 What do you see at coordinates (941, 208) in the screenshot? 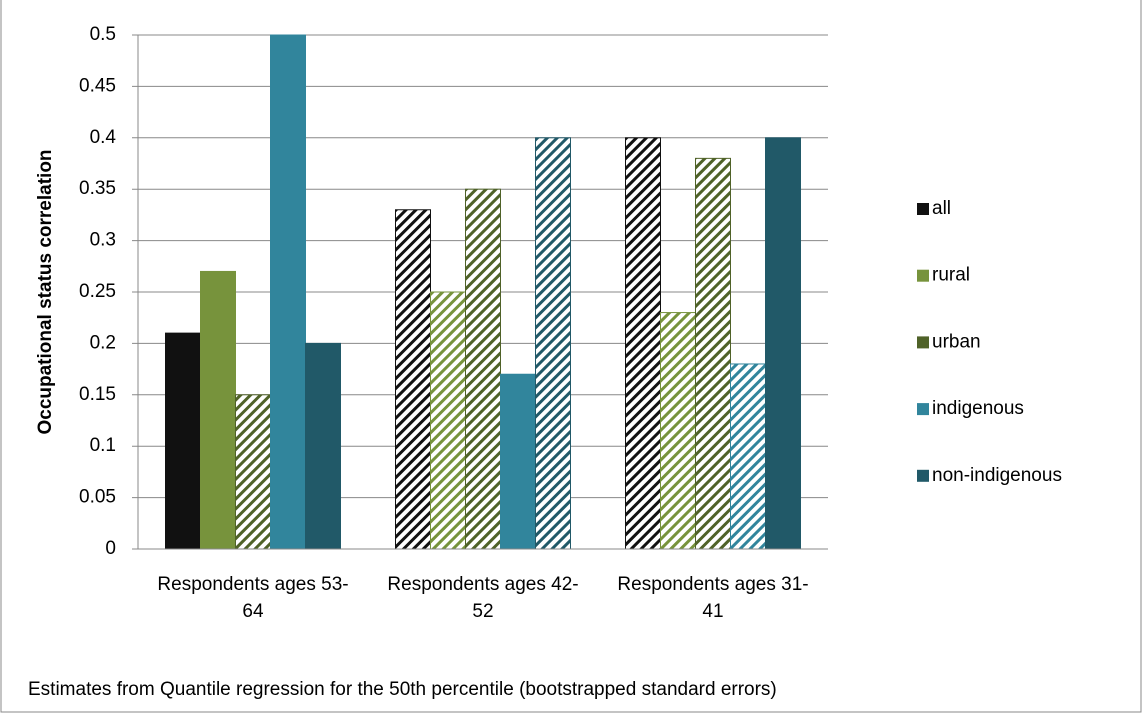
I see `legend-label: all` at bounding box center [941, 208].